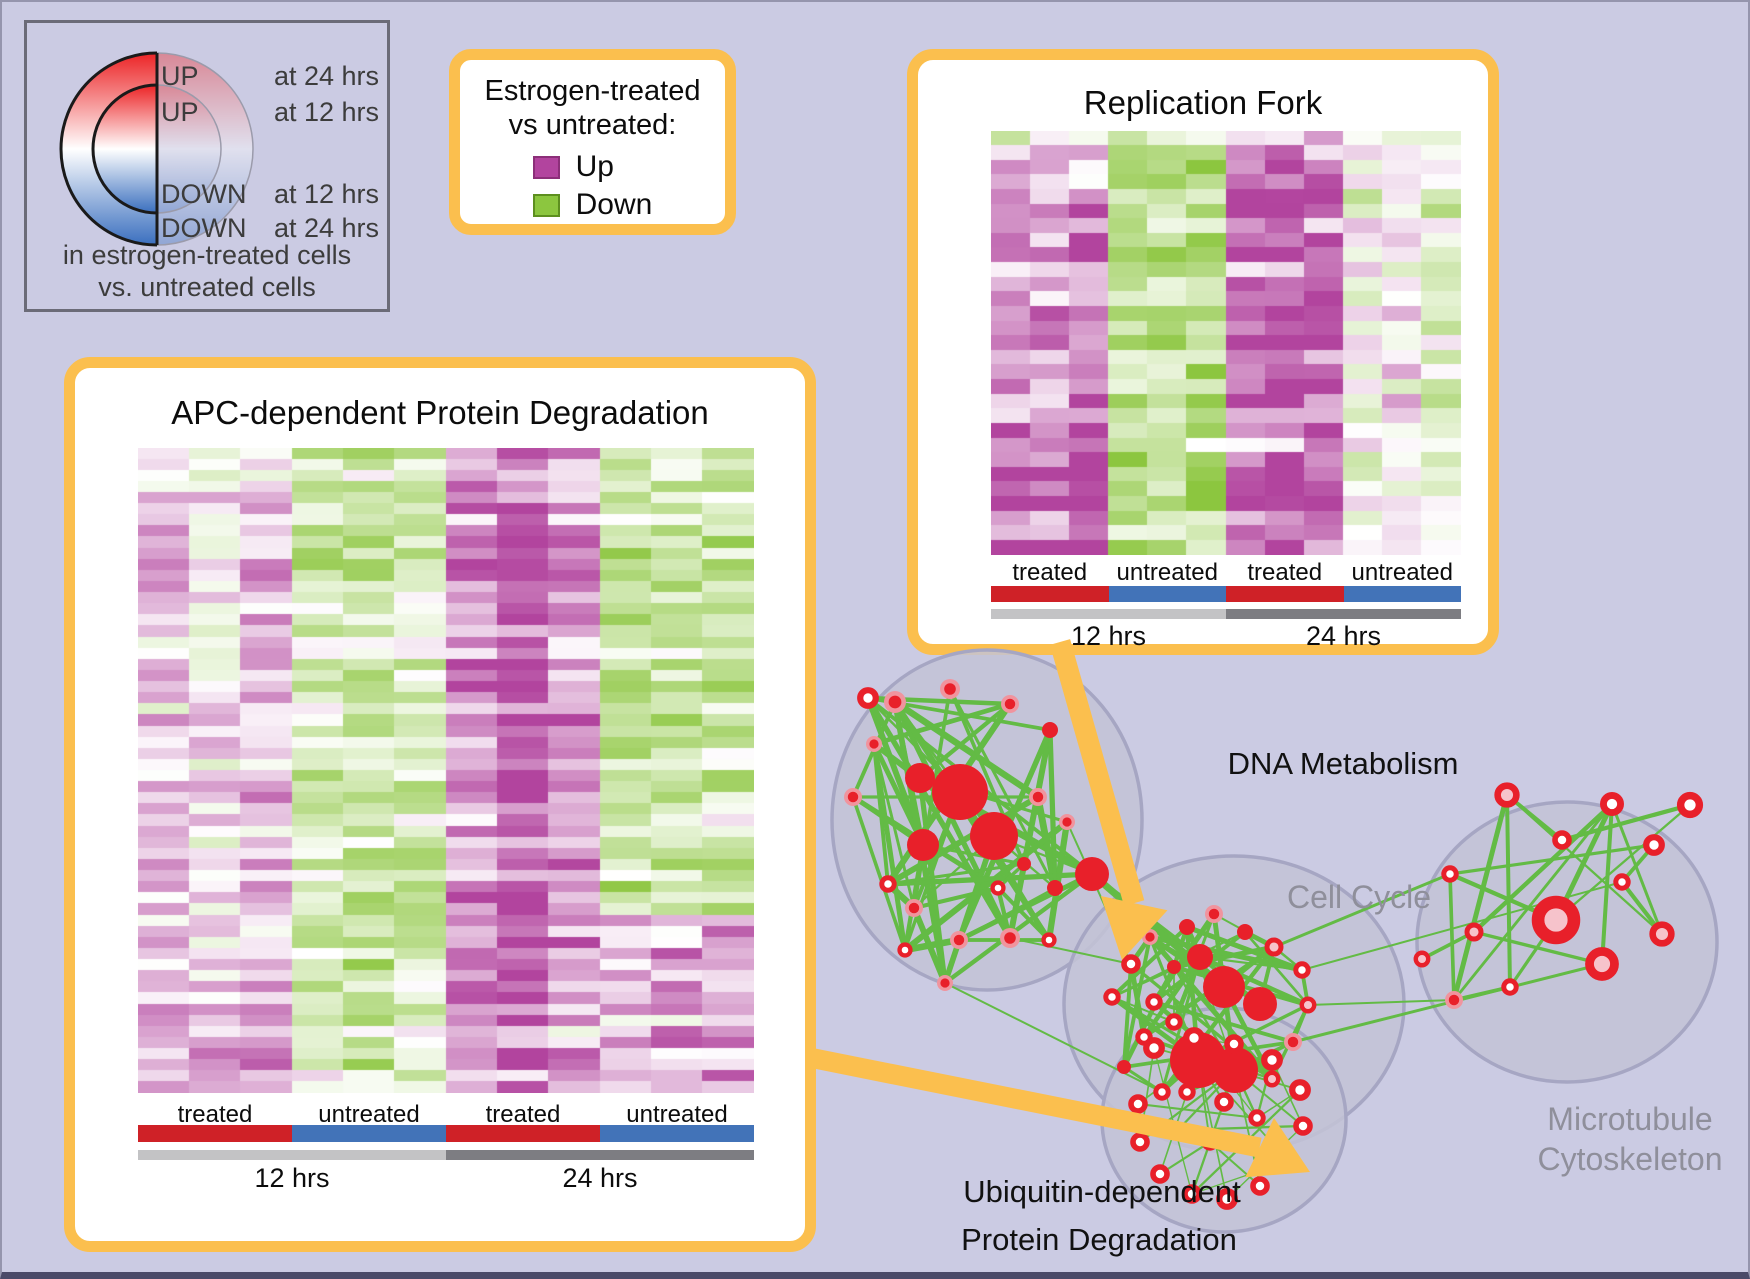 Image resolution: width=1750 pixels, height=1279 pixels. I want to click on replication-fork-heatmap, so click(1226, 343).